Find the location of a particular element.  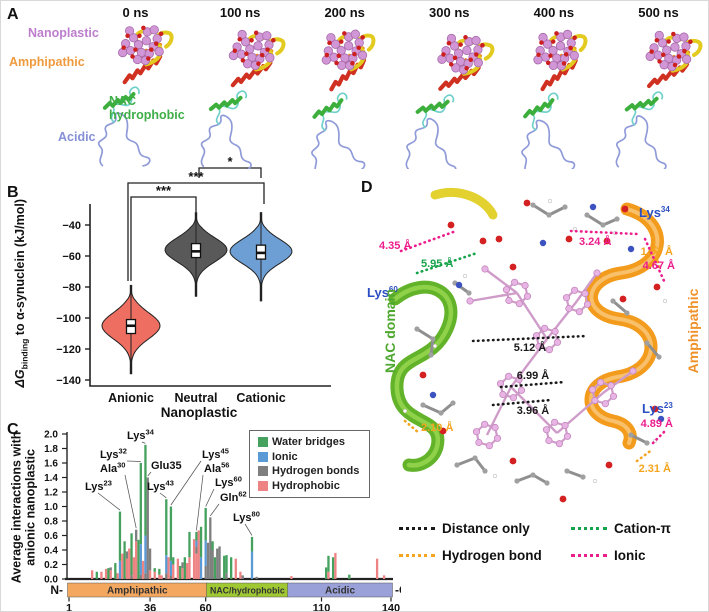

distance-label: 6.99 Å is located at coordinates (533, 375).